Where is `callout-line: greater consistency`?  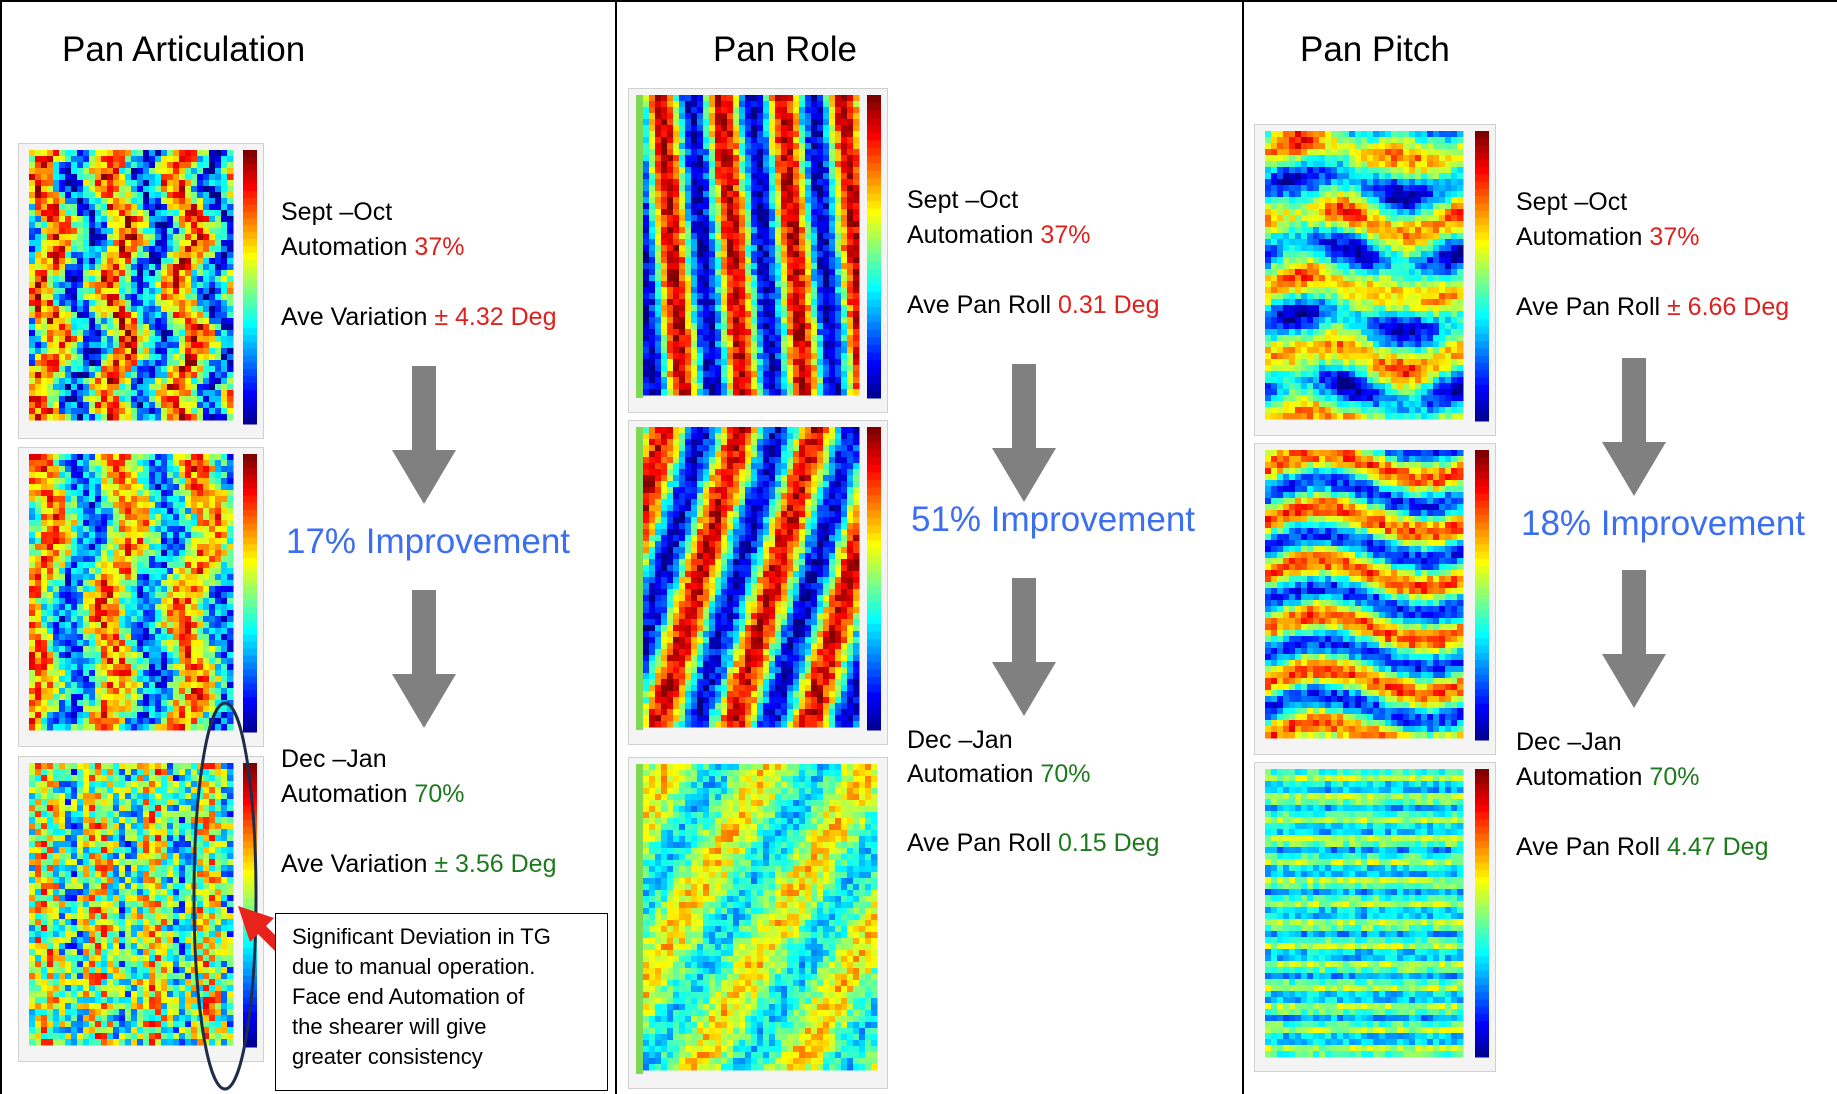 callout-line: greater consistency is located at coordinates (387, 1056).